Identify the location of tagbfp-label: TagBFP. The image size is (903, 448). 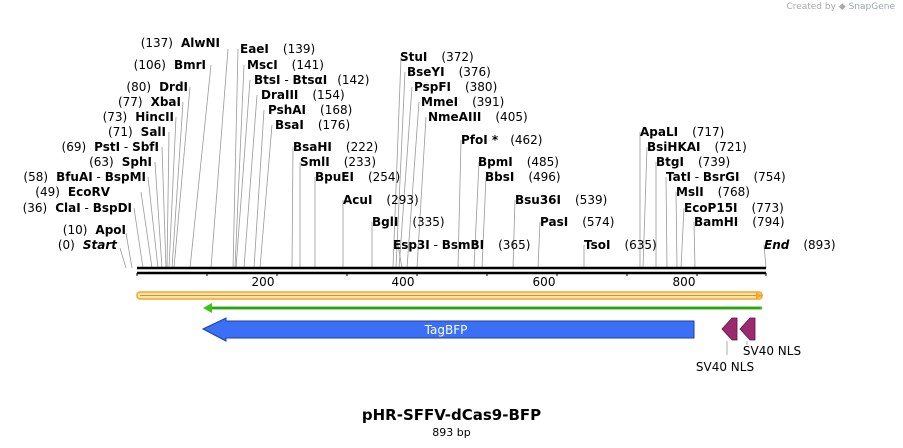
(446, 330).